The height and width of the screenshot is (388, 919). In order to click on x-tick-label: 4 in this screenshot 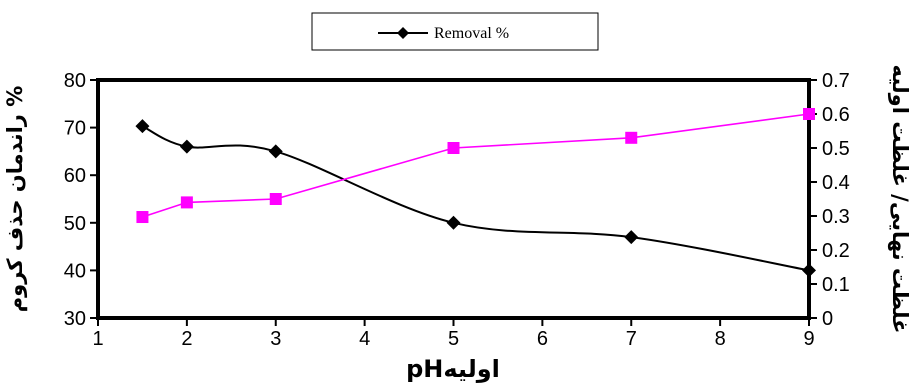, I will do `click(364, 339)`.